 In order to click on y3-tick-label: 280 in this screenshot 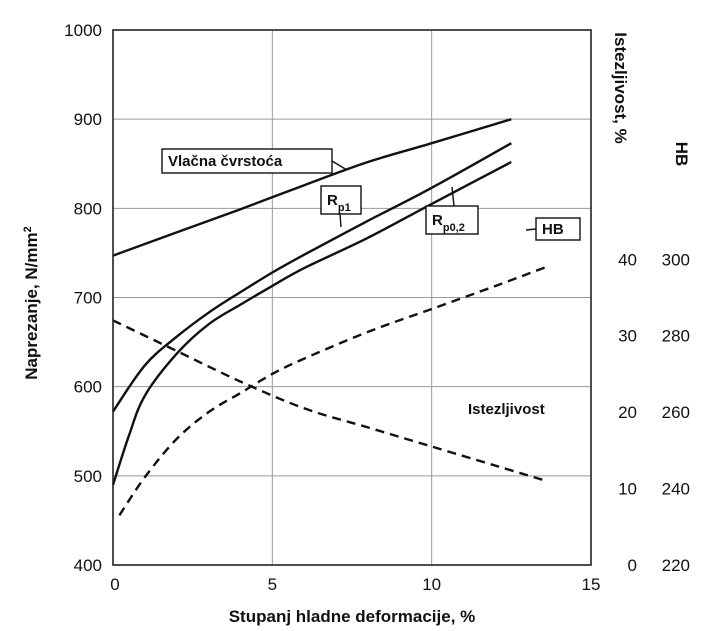, I will do `click(676, 336)`.